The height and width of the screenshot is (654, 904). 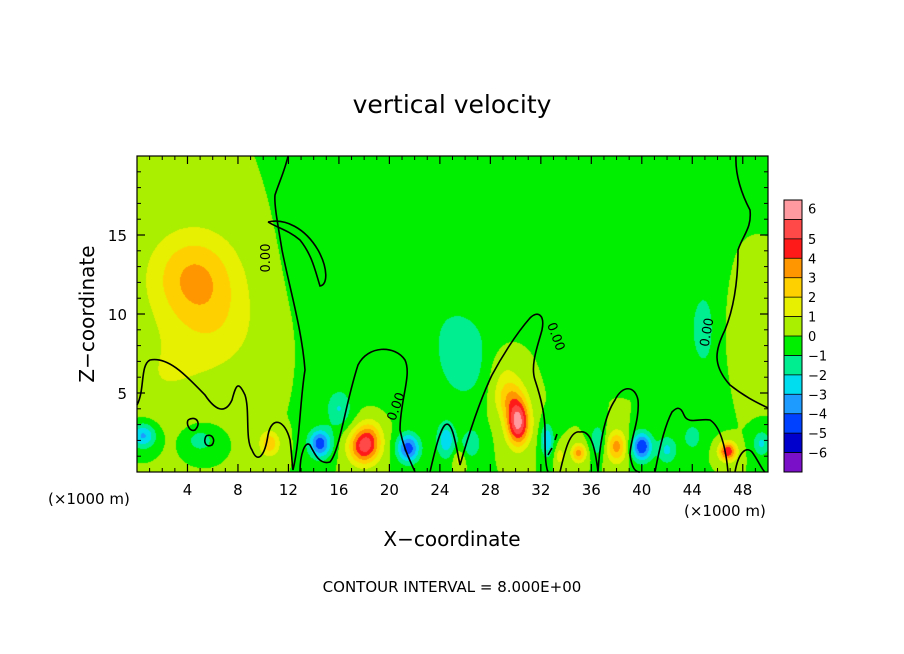 What do you see at coordinates (662, 430) in the screenshot?
I see `zero-contour-right-cells` at bounding box center [662, 430].